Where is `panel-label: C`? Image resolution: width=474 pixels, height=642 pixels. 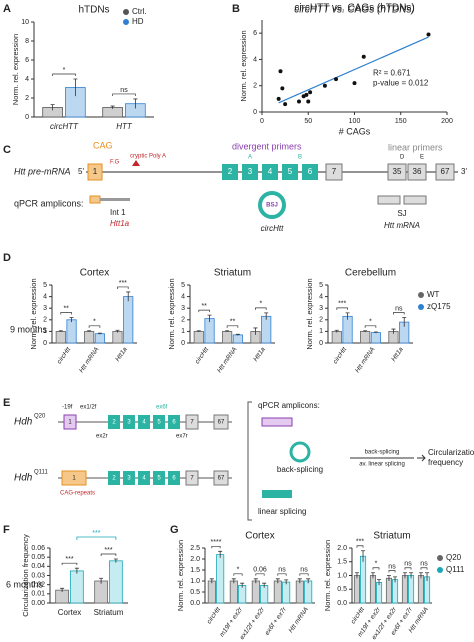 panel-label: C is located at coordinates (7, 150).